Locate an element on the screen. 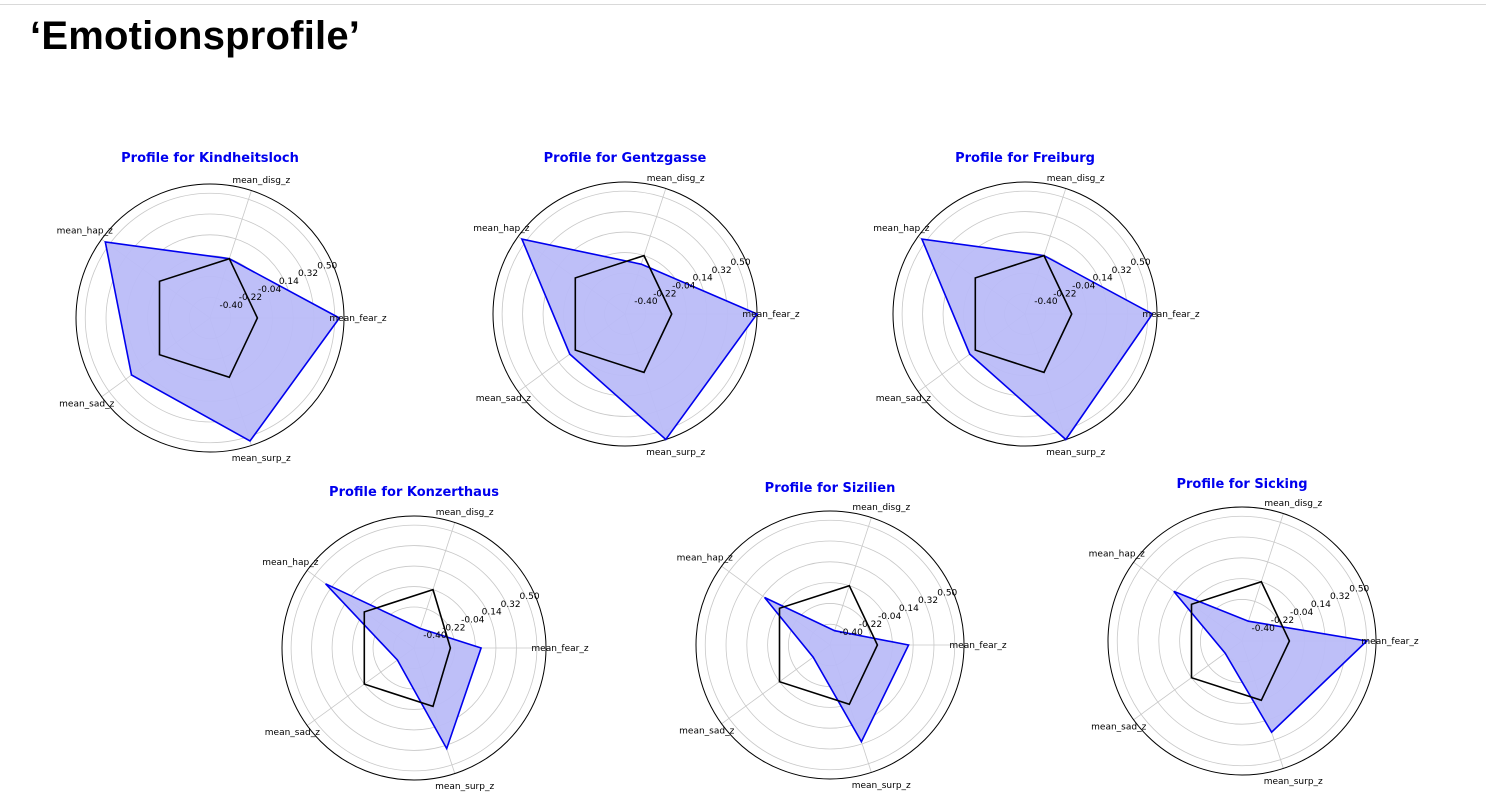 This screenshot has width=1486, height=801. chart-title: Profile for Sizilien is located at coordinates (830, 488).